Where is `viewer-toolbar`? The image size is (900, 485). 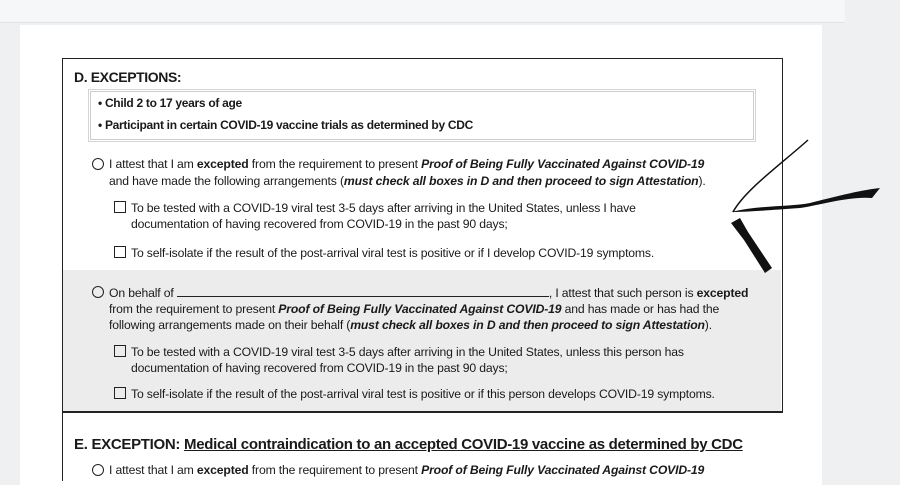 viewer-toolbar is located at coordinates (422, 11).